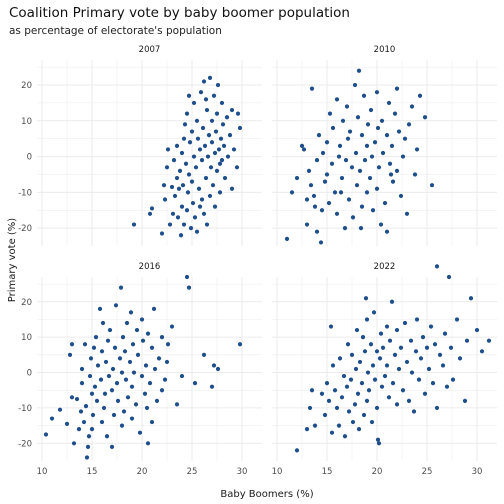 Image resolution: width=504 pixels, height=504 pixels. Describe the element at coordinates (42, 472) in the screenshot. I see `x-tick-label: 10` at that location.